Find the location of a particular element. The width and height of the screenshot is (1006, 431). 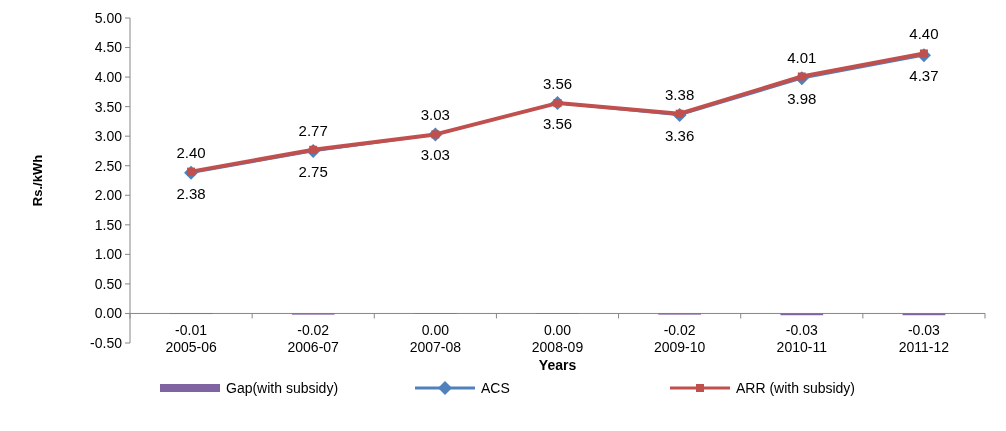

y-tick-label: 0.50 is located at coordinates (108, 283).